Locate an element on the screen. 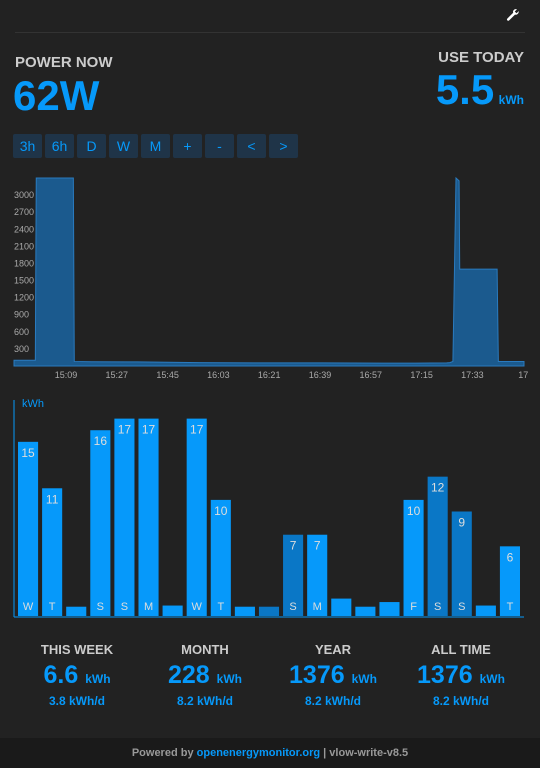 Image resolution: width=540 pixels, height=768 pixels. y-tick-label: 3000 is located at coordinates (24, 195).